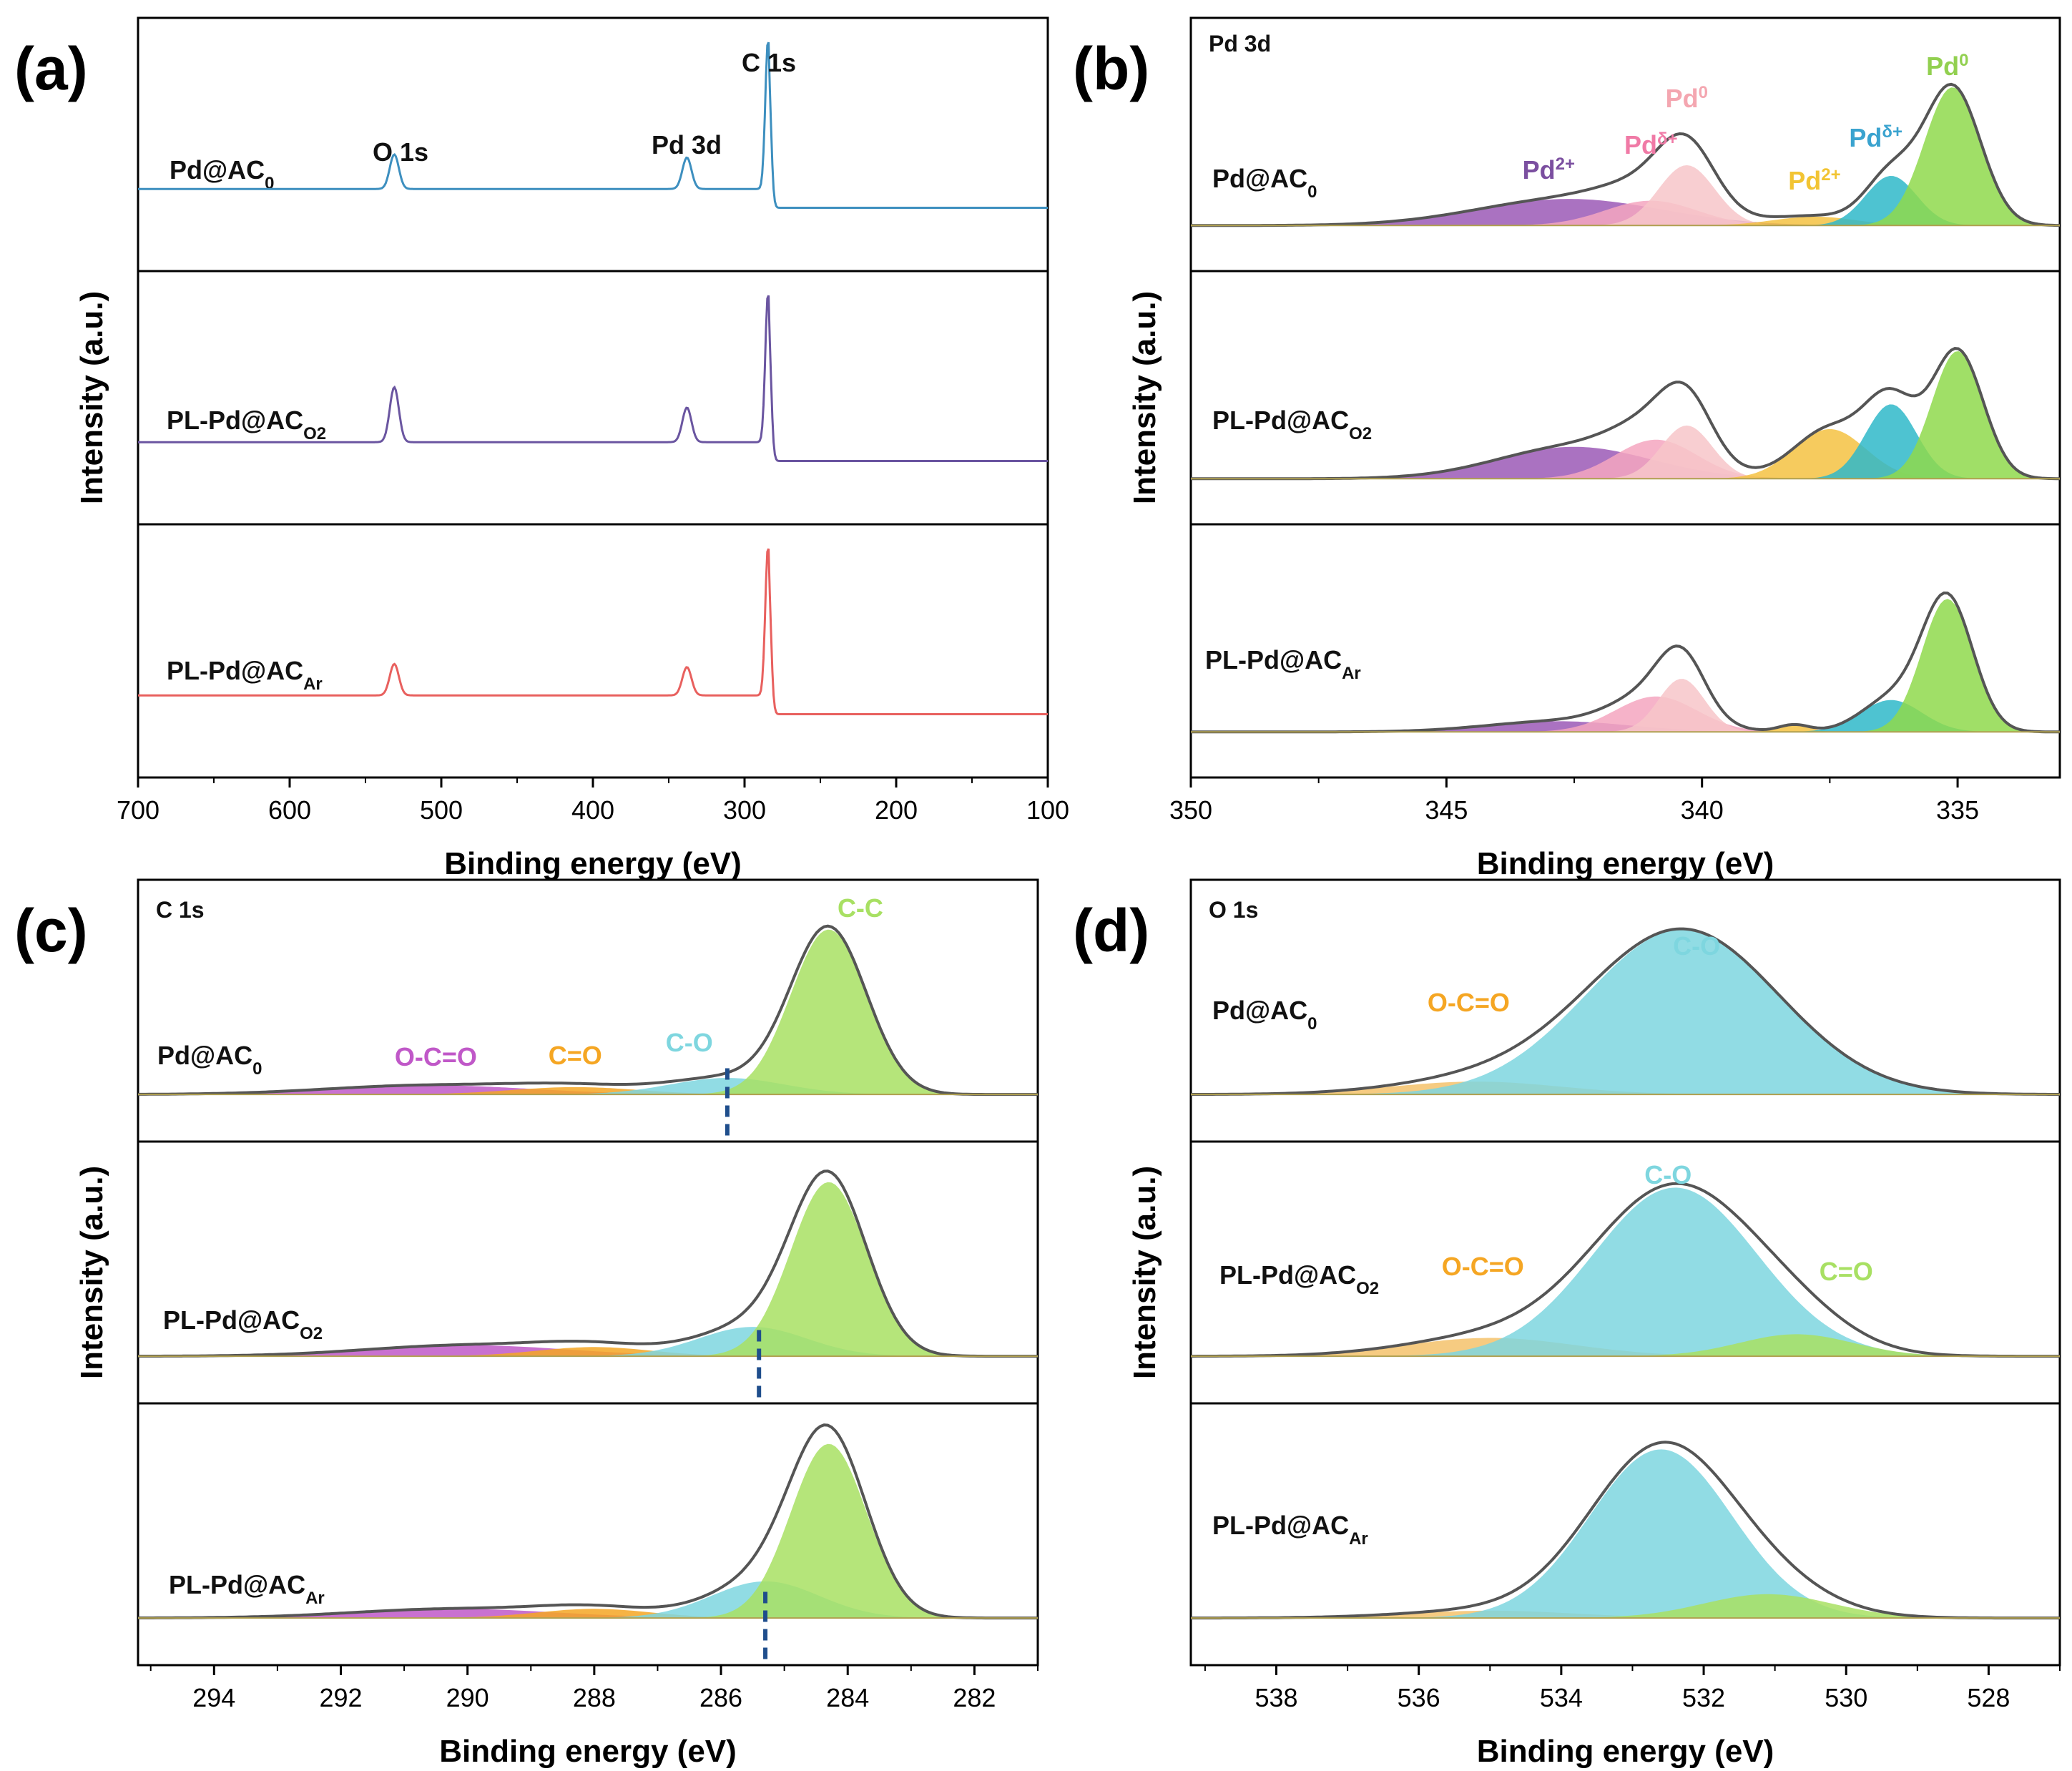 The image size is (2072, 1771). Describe the element at coordinates (1276, 1697) in the screenshot. I see `x-tick-label: 538` at that location.